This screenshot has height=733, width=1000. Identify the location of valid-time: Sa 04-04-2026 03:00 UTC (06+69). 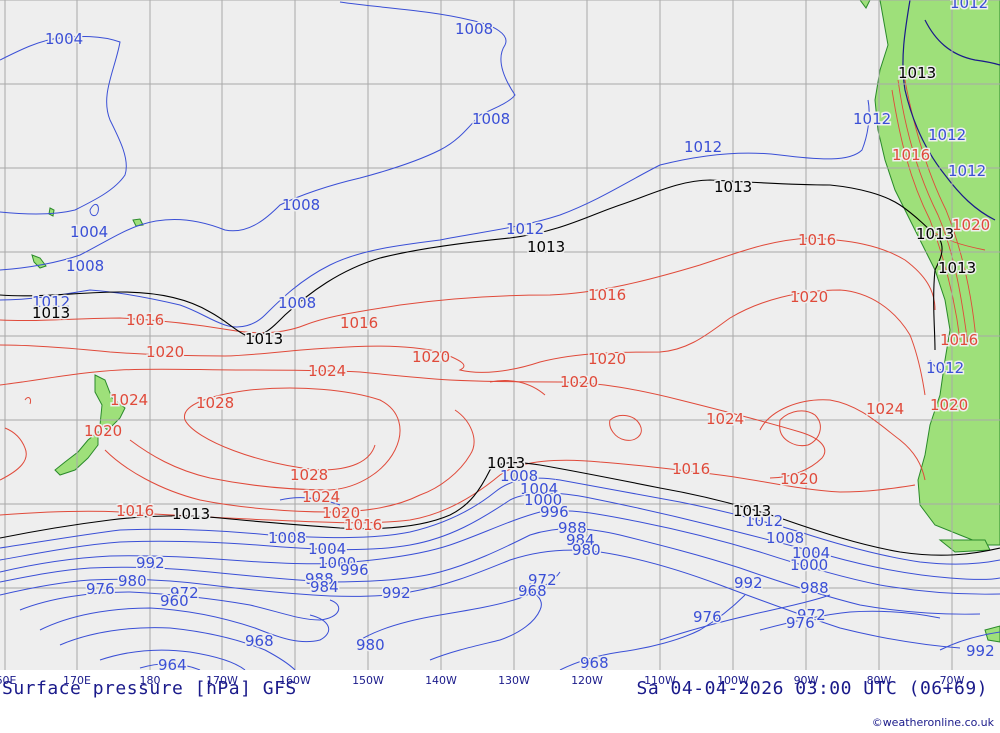
(812, 688).